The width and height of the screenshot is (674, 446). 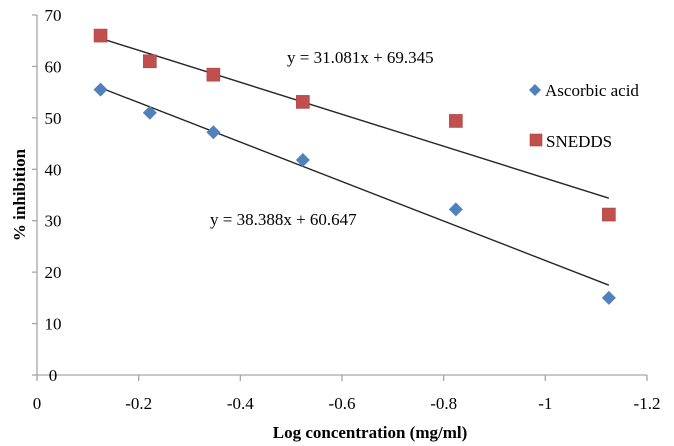 What do you see at coordinates (53, 272) in the screenshot?
I see `y-tick-label: 20` at bounding box center [53, 272].